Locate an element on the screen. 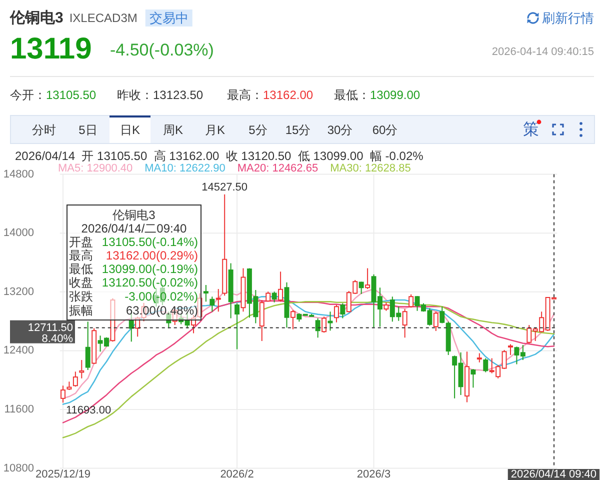 This screenshot has height=480, width=600. y-tick-label: 12400 is located at coordinates (18, 350).